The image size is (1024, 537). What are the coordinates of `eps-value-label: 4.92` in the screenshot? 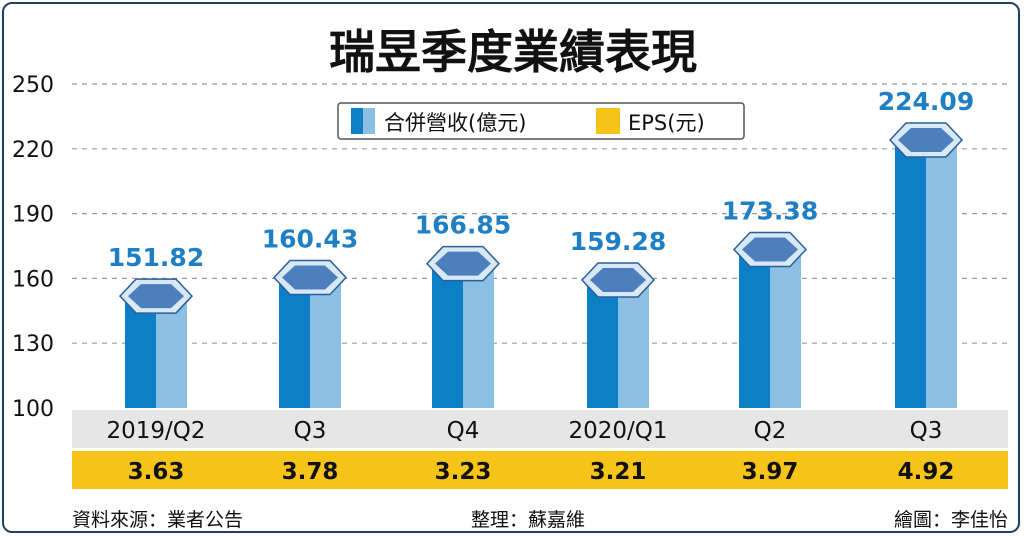 It's located at (926, 472).